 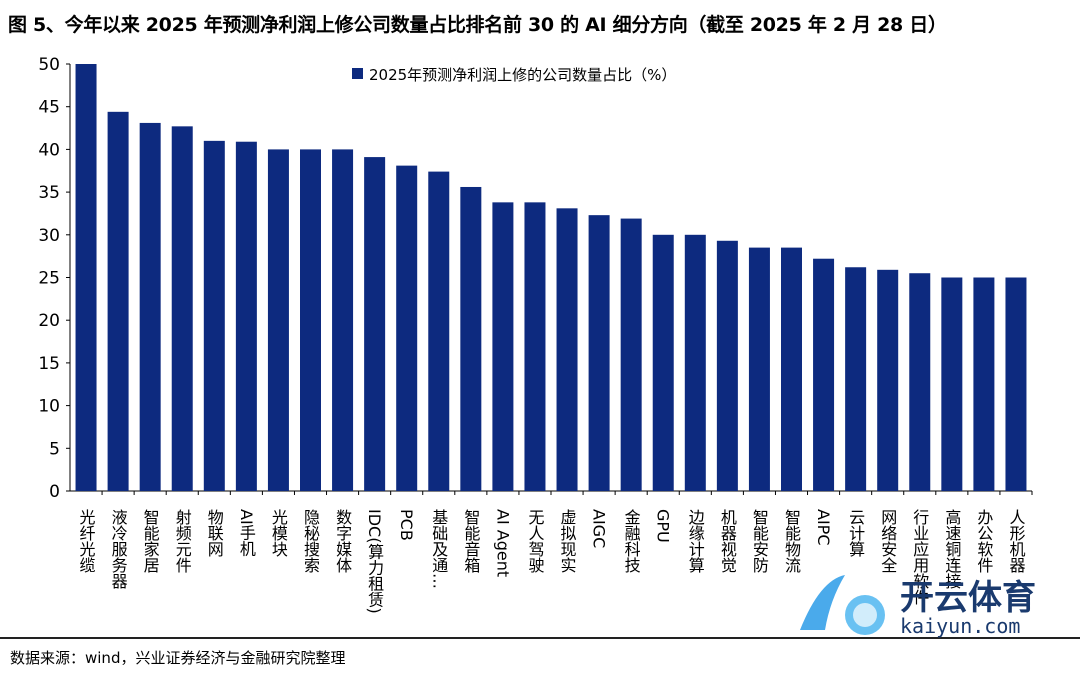 What do you see at coordinates (919, 557) in the screenshot?
I see `x-tick-label: 行业应用软件` at bounding box center [919, 557].